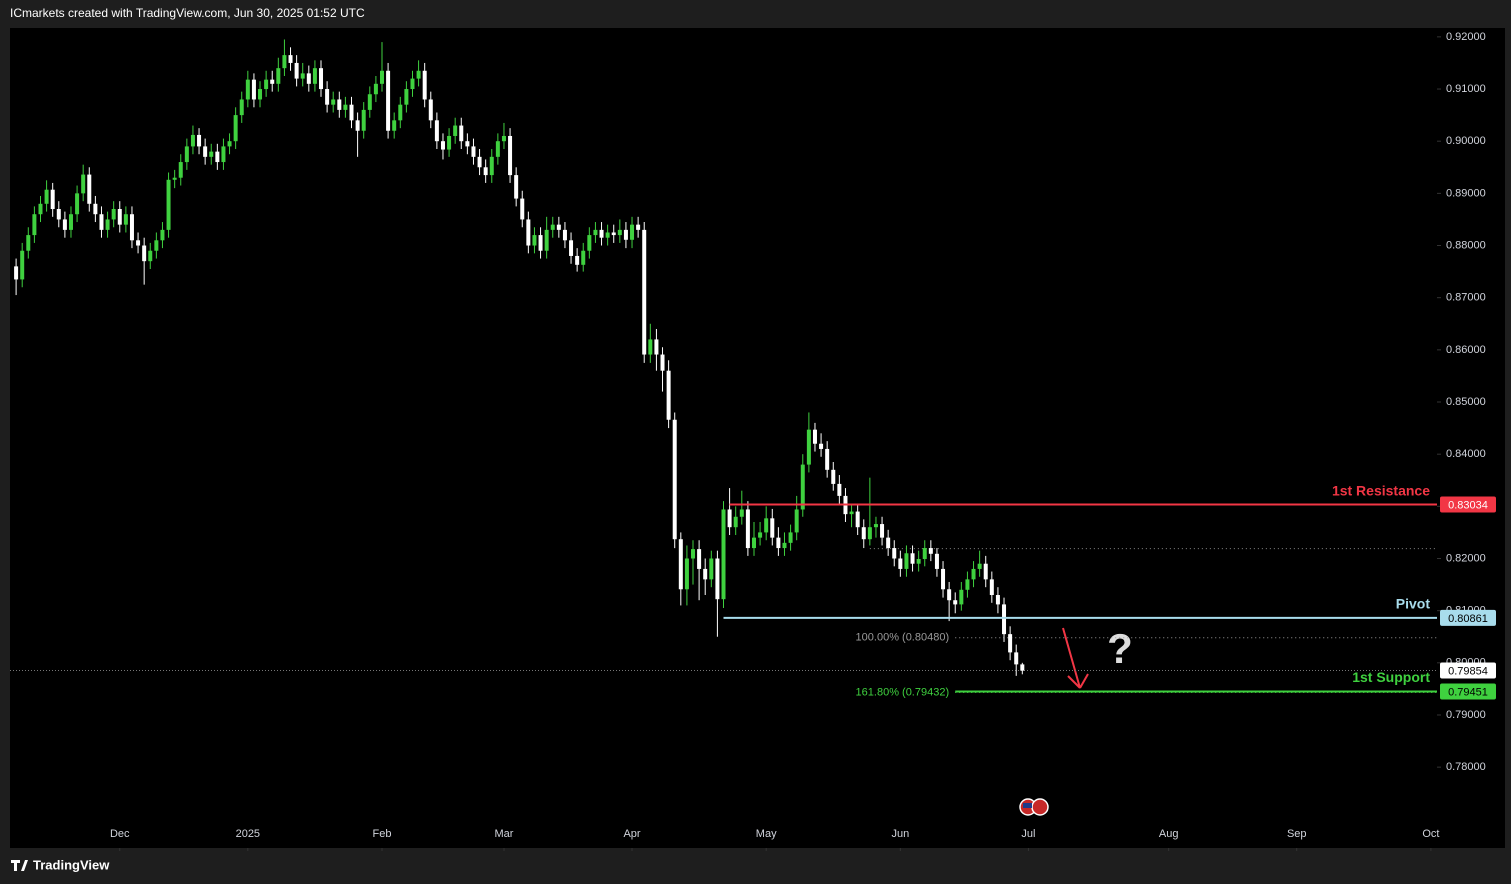 The height and width of the screenshot is (884, 1511). What do you see at coordinates (1466, 402) in the screenshot?
I see `y-tick-label: 0.85000` at bounding box center [1466, 402].